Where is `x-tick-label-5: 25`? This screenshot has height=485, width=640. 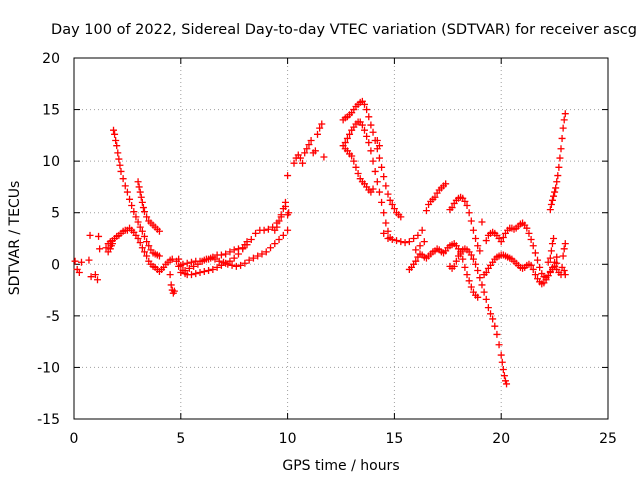 x-tick-label-5: 25 is located at coordinates (608, 439).